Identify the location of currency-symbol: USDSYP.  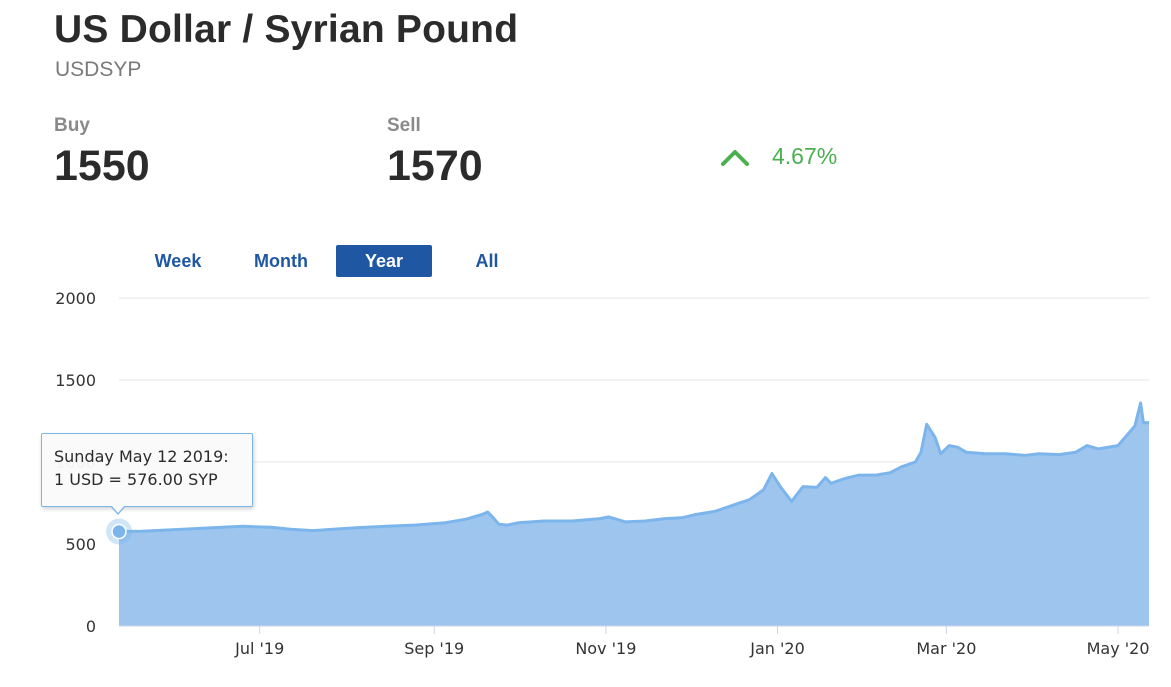
(98, 69).